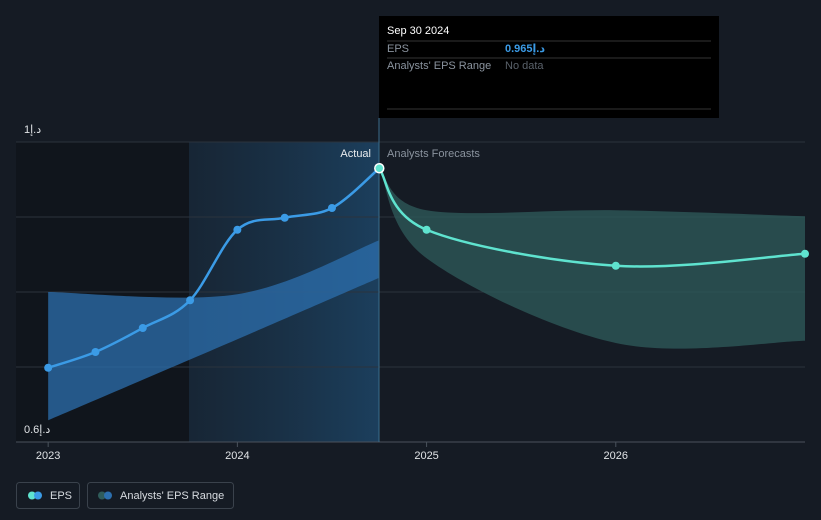 The width and height of the screenshot is (821, 520). Describe the element at coordinates (524, 66) in the screenshot. I see `tooltip-value: No data` at that location.